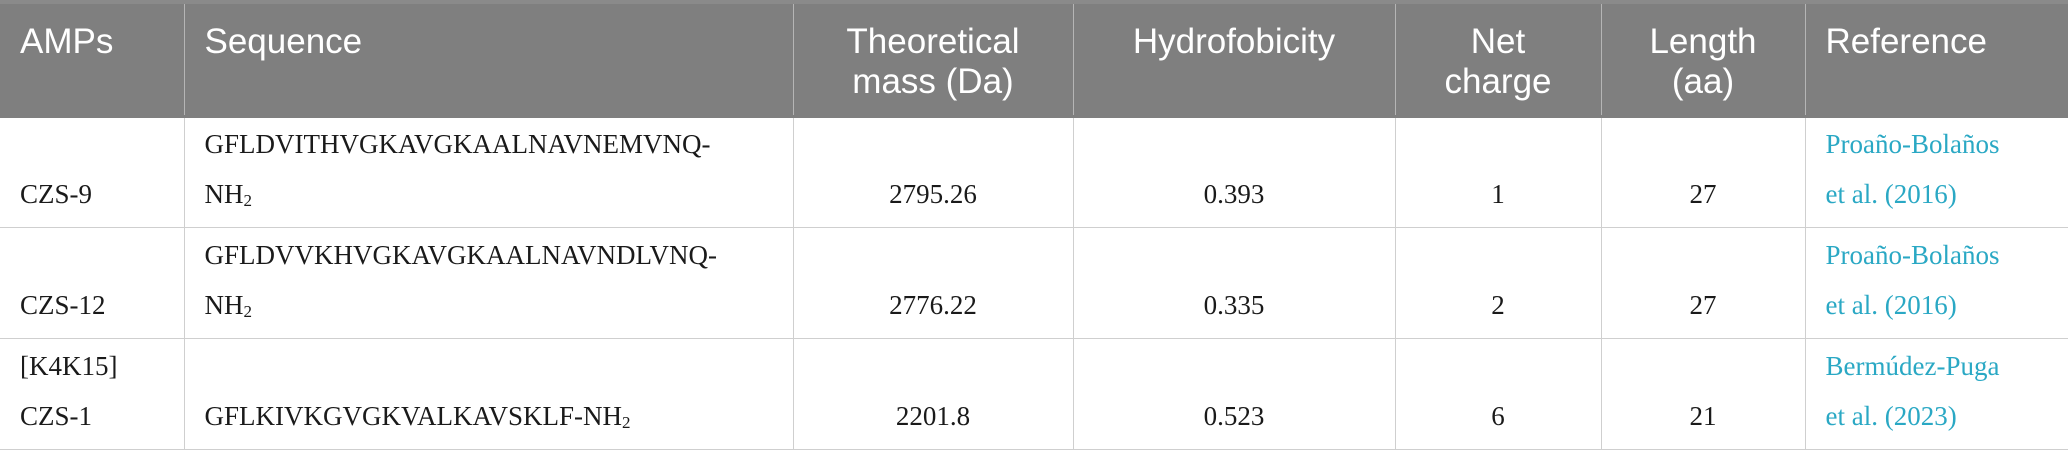 This screenshot has height=464, width=2068. I want to click on amp-name-line1: [K4K15], so click(69, 365).